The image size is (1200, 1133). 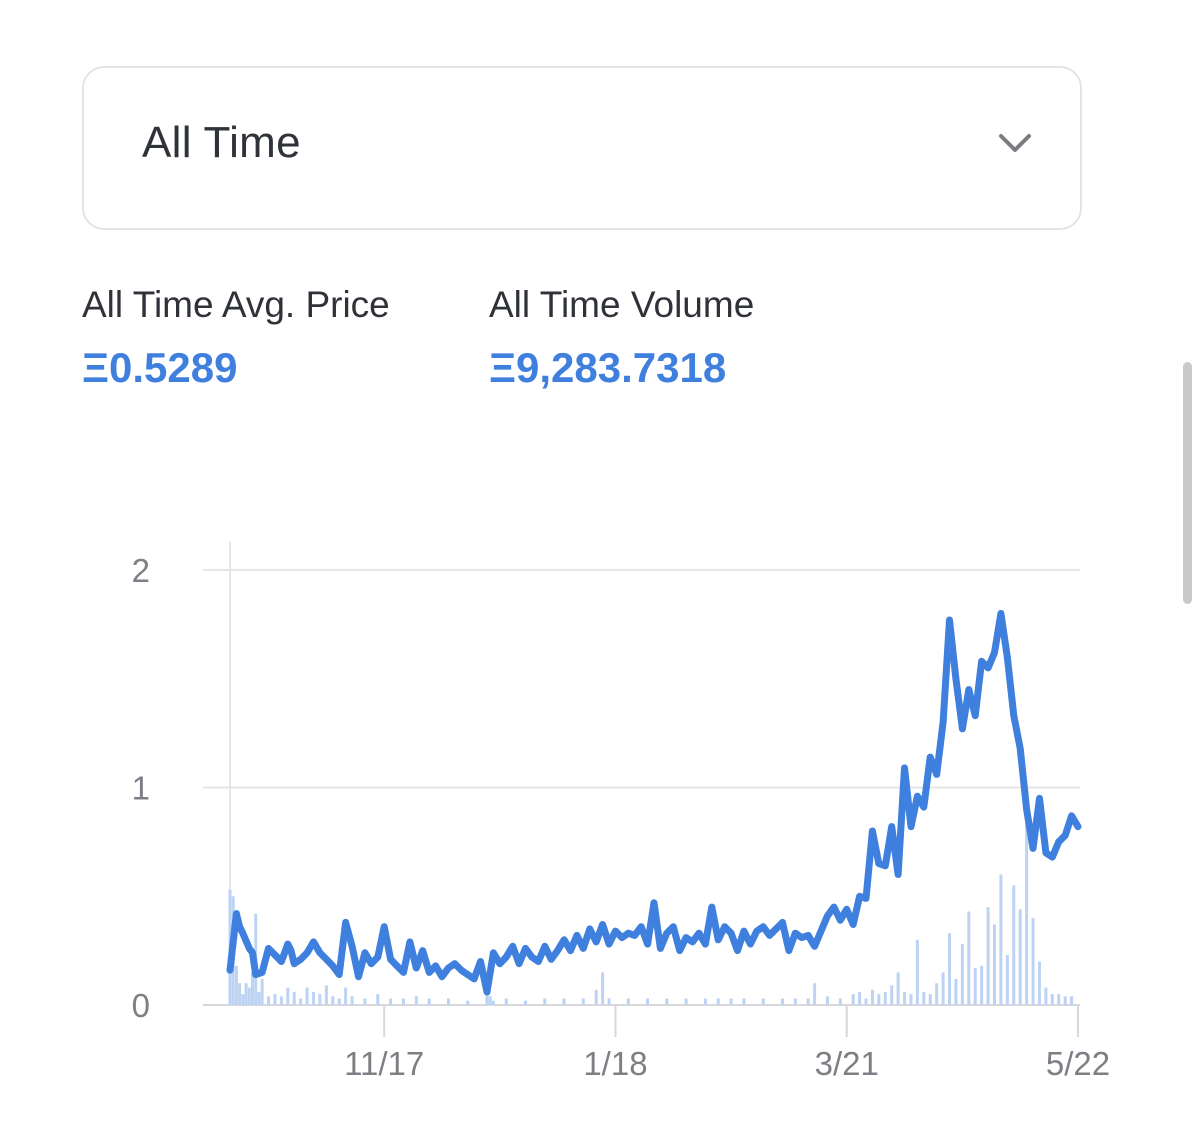 What do you see at coordinates (622, 304) in the screenshot?
I see `volume-label: All Time Volume` at bounding box center [622, 304].